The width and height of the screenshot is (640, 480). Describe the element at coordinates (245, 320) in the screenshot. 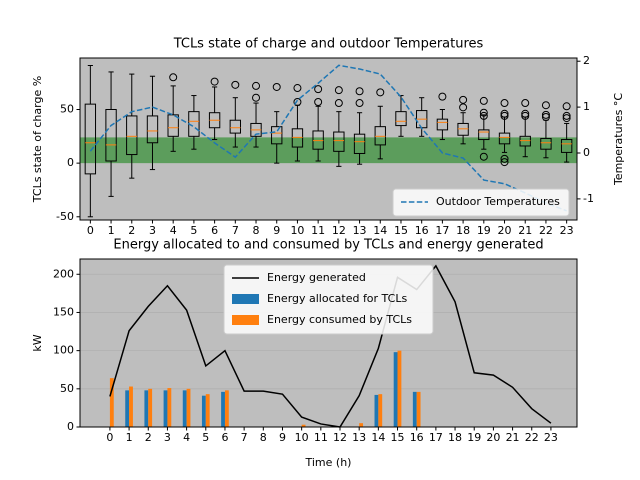

I see `legend-swatch` at that location.